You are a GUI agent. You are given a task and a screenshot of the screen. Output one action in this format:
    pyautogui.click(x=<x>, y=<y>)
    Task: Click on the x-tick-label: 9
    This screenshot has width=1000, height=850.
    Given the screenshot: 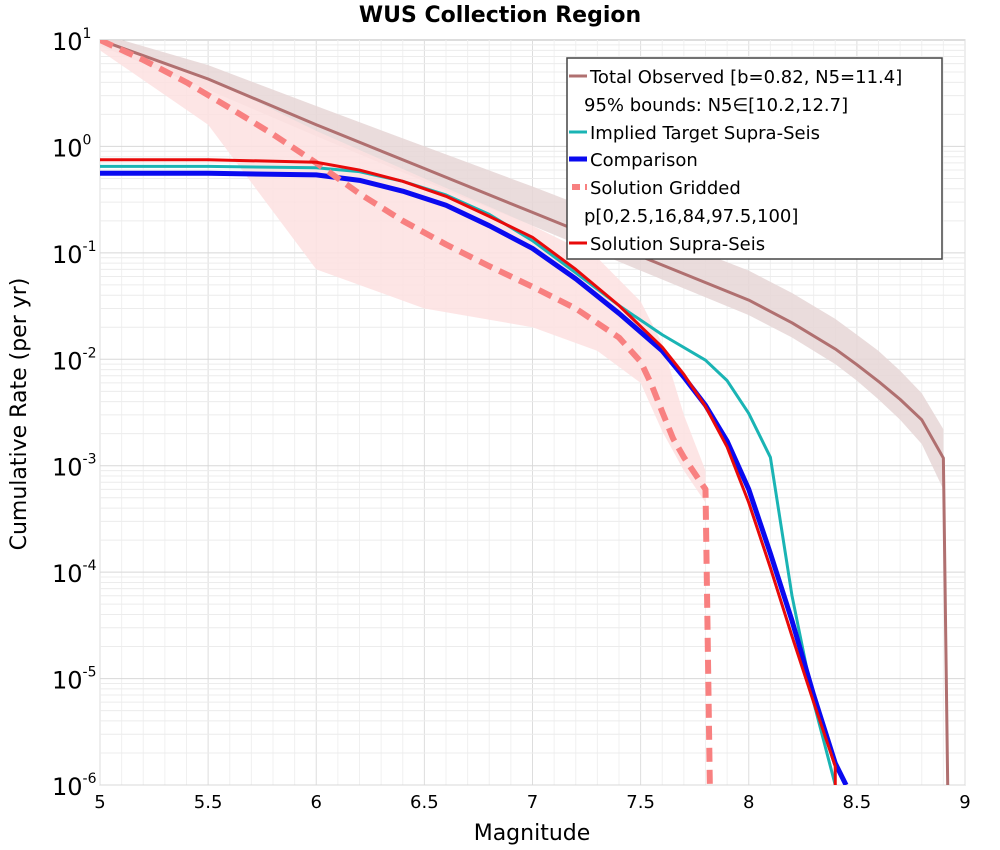 What is the action you would take?
    pyautogui.click(x=964, y=802)
    